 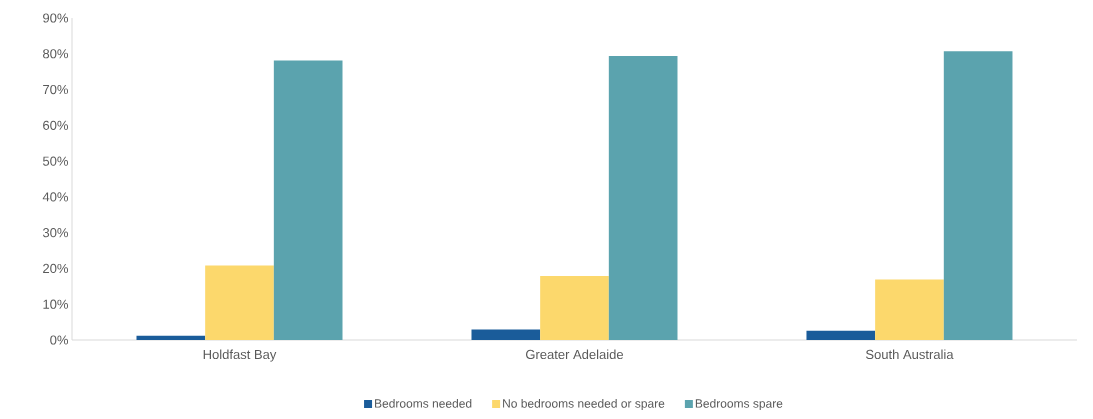 What do you see at coordinates (575, 354) in the screenshot?
I see `x-tick-label: Greater Adelaide` at bounding box center [575, 354].